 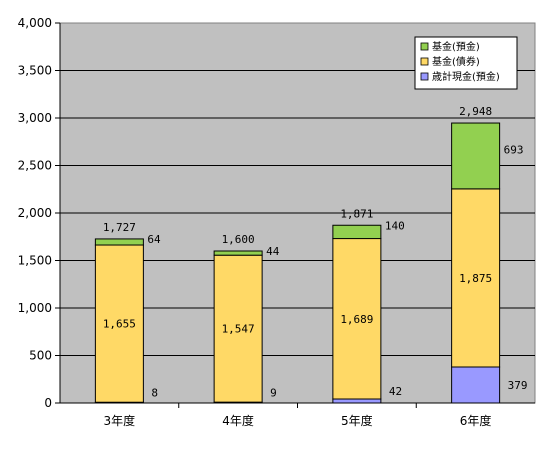 What do you see at coordinates (273, 251) in the screenshot?
I see `data-label-fund-deposit: 44` at bounding box center [273, 251].